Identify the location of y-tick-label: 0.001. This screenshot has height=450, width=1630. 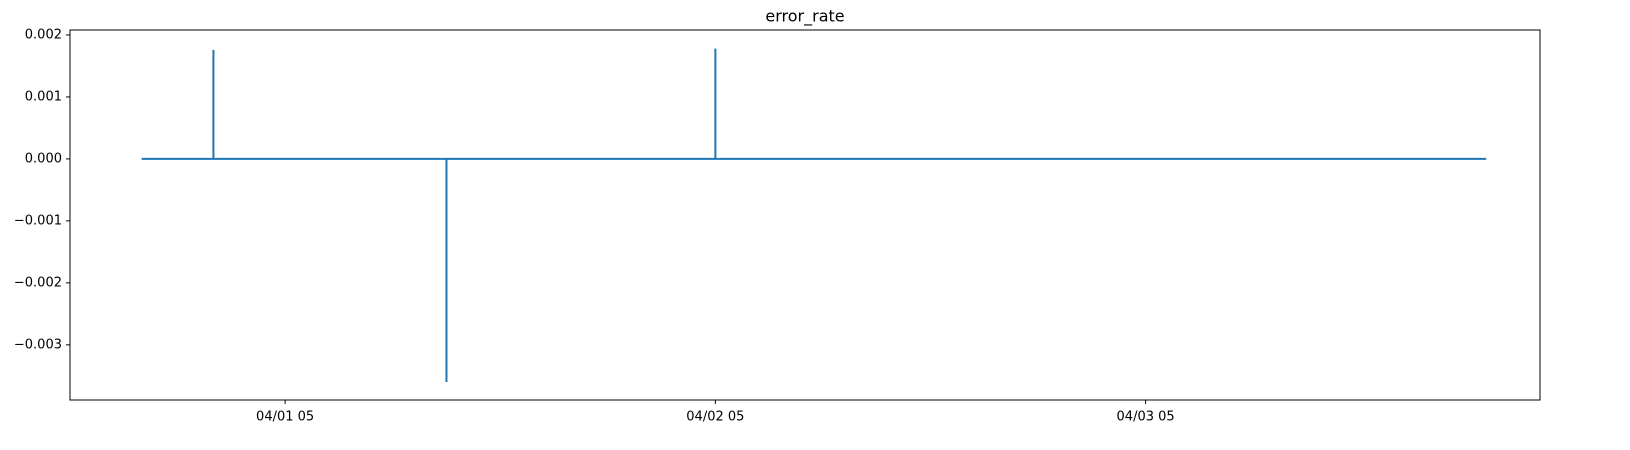
(43, 96).